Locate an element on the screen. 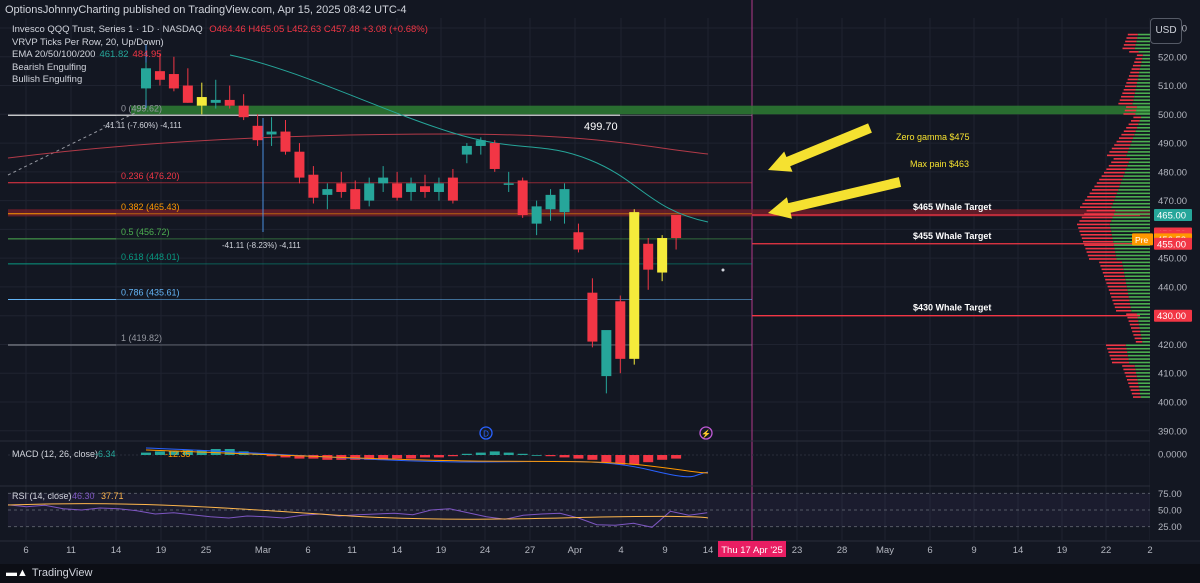 This screenshot has height=583, width=1200. pre-badge-text: Pre is located at coordinates (1142, 240).